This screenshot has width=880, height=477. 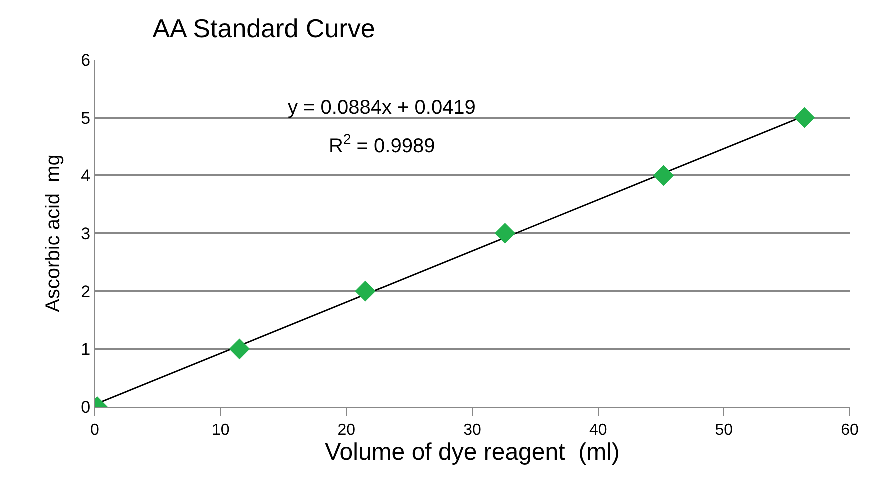 What do you see at coordinates (382, 108) in the screenshot?
I see `annotation: y = 0.0884x + 0.0419` at bounding box center [382, 108].